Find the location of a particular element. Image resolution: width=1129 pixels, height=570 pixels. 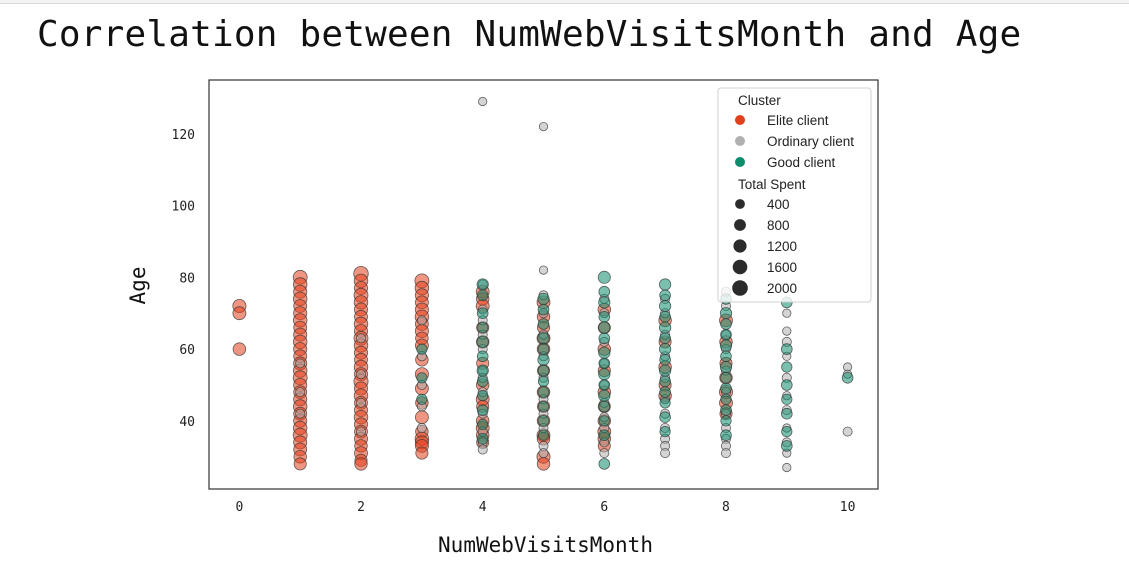

x-tick-label: 4 is located at coordinates (483, 507).